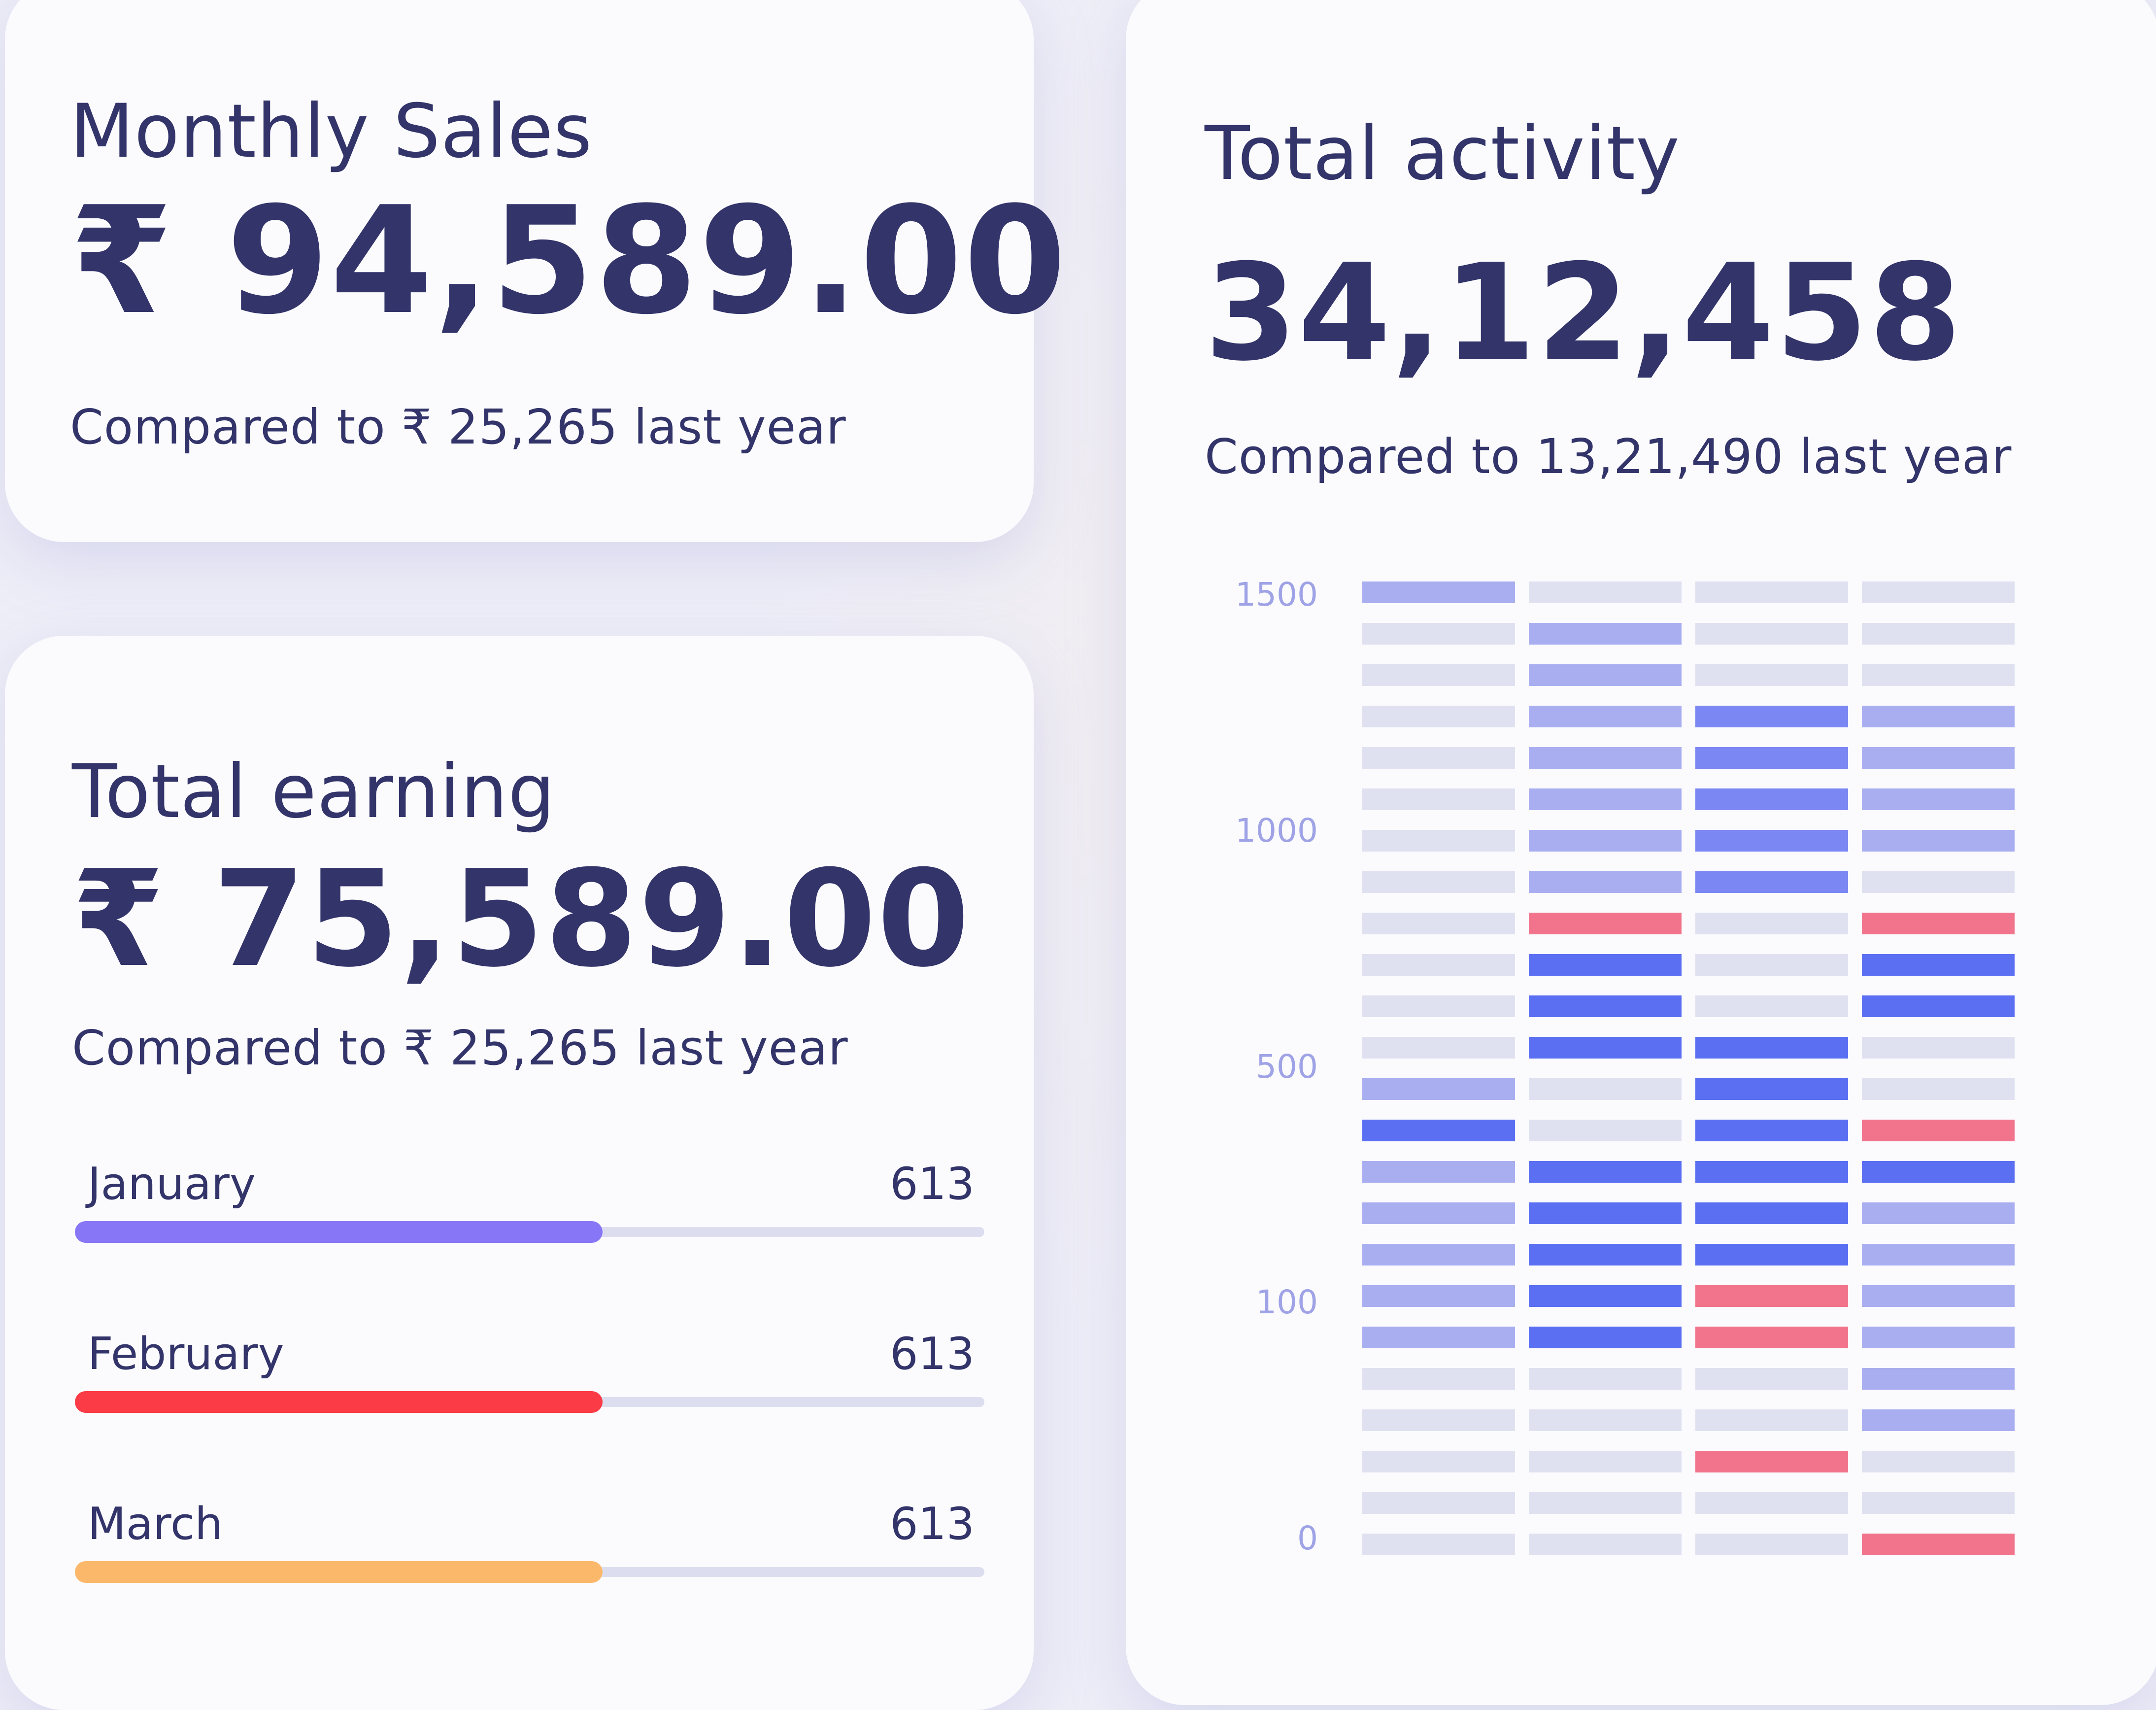 Image resolution: width=2156 pixels, height=1710 pixels. Describe the element at coordinates (569, 261) in the screenshot. I see `monthly-sales-amount: ₹ 94,589.00` at that location.